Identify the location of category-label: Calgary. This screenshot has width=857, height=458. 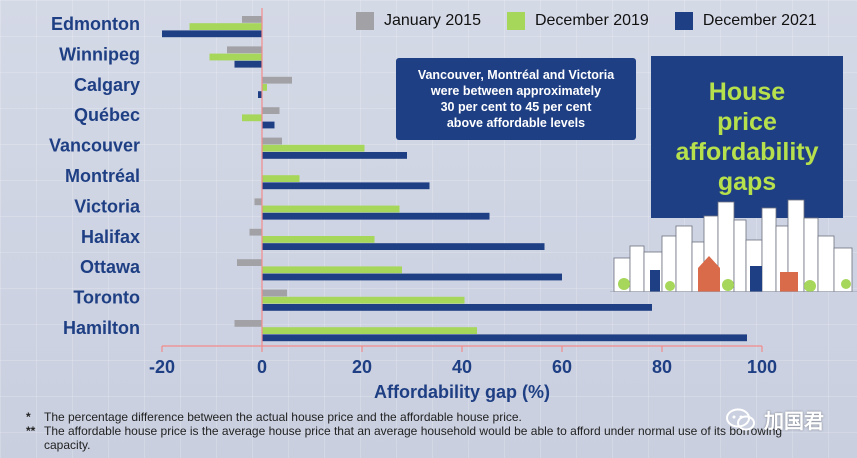
(107, 85).